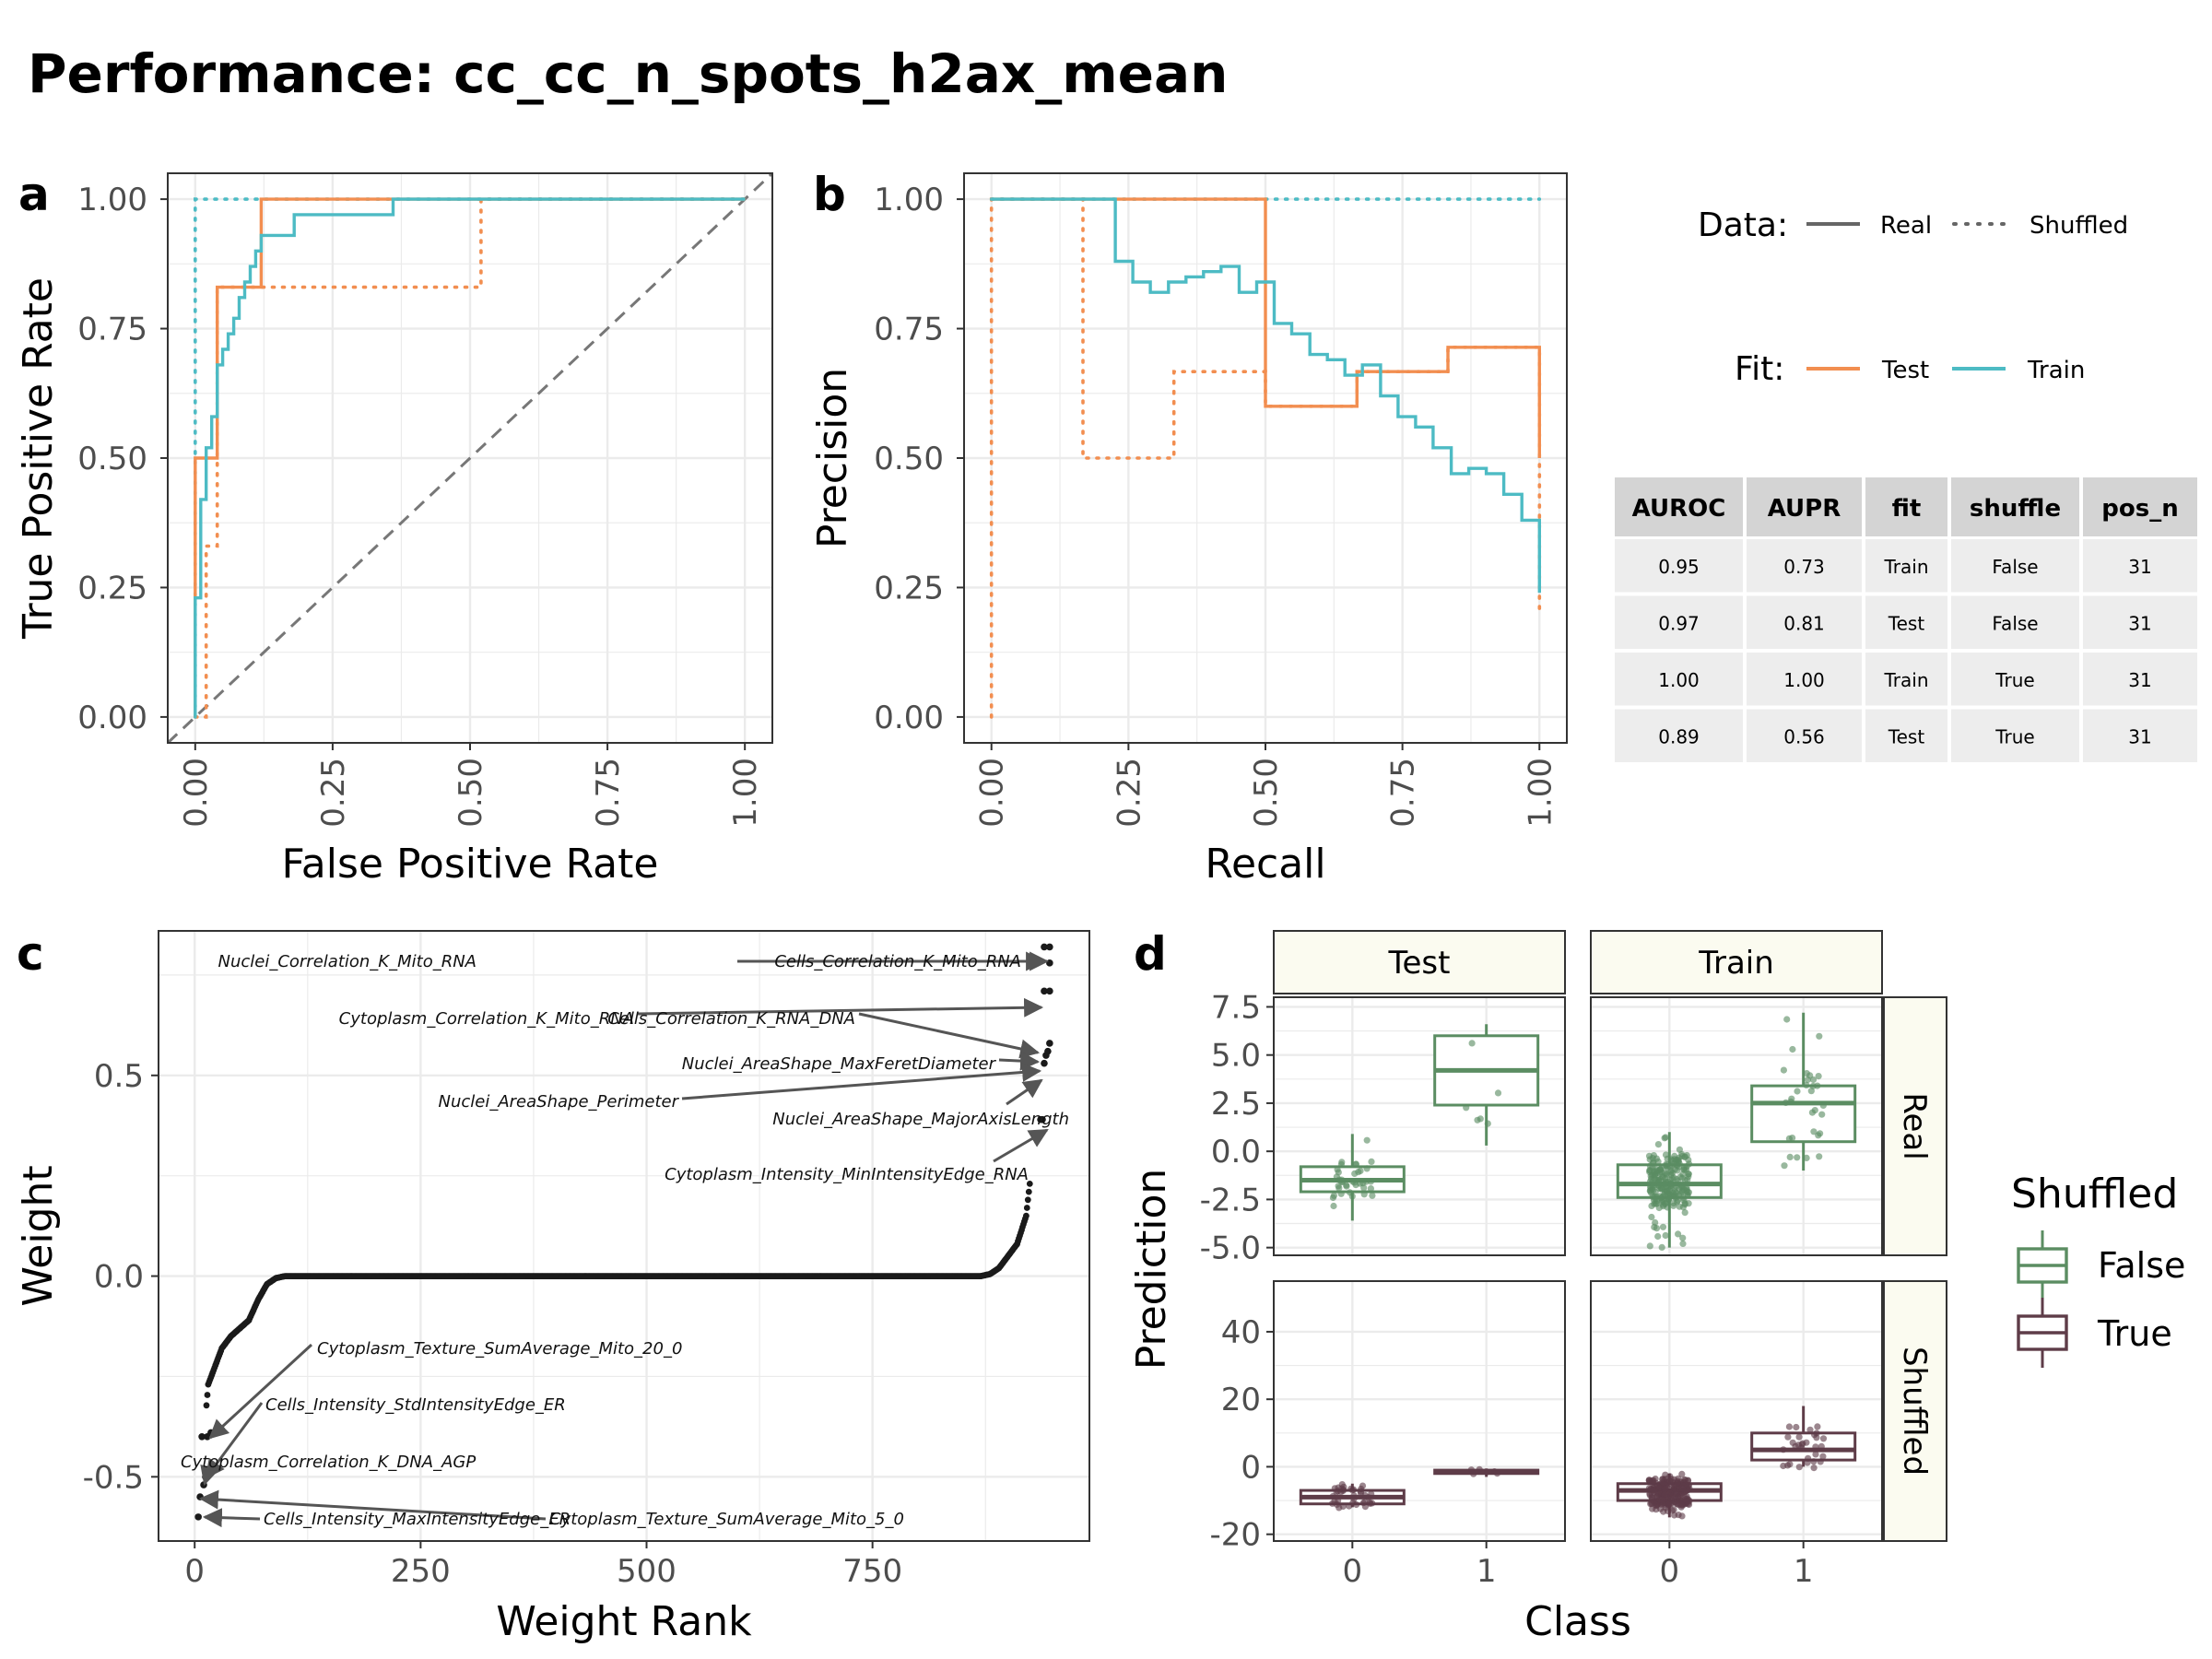  I want to click on diagonal-reference-line, so click(470, 458).